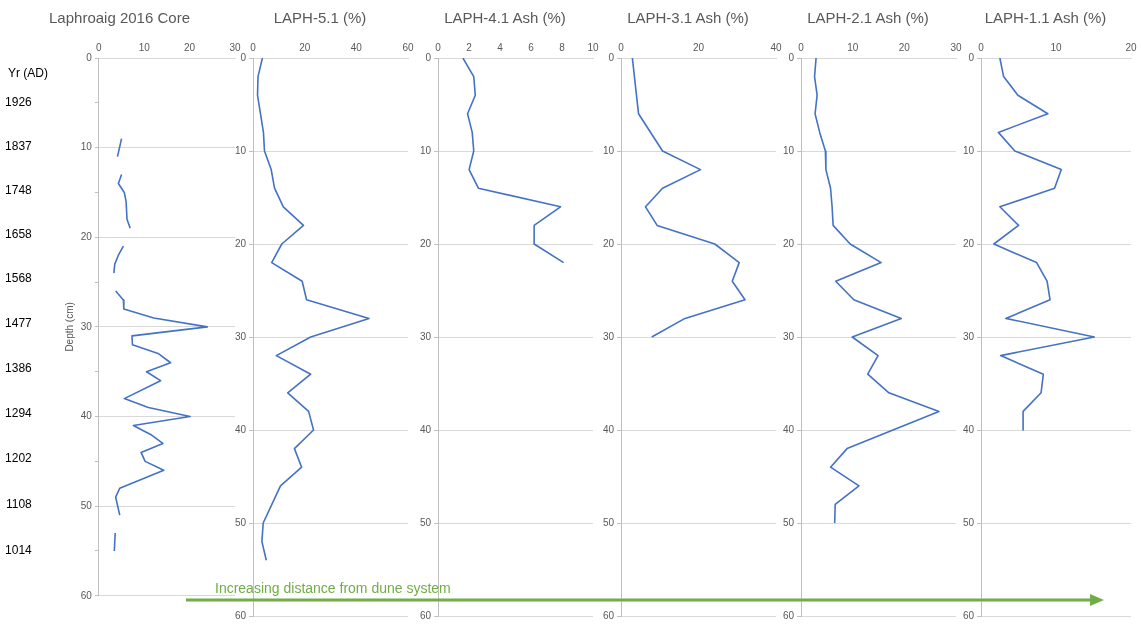  Describe the element at coordinates (868, 18) in the screenshot. I see `chart-title: LAPH-2.1 Ash (%)` at that location.